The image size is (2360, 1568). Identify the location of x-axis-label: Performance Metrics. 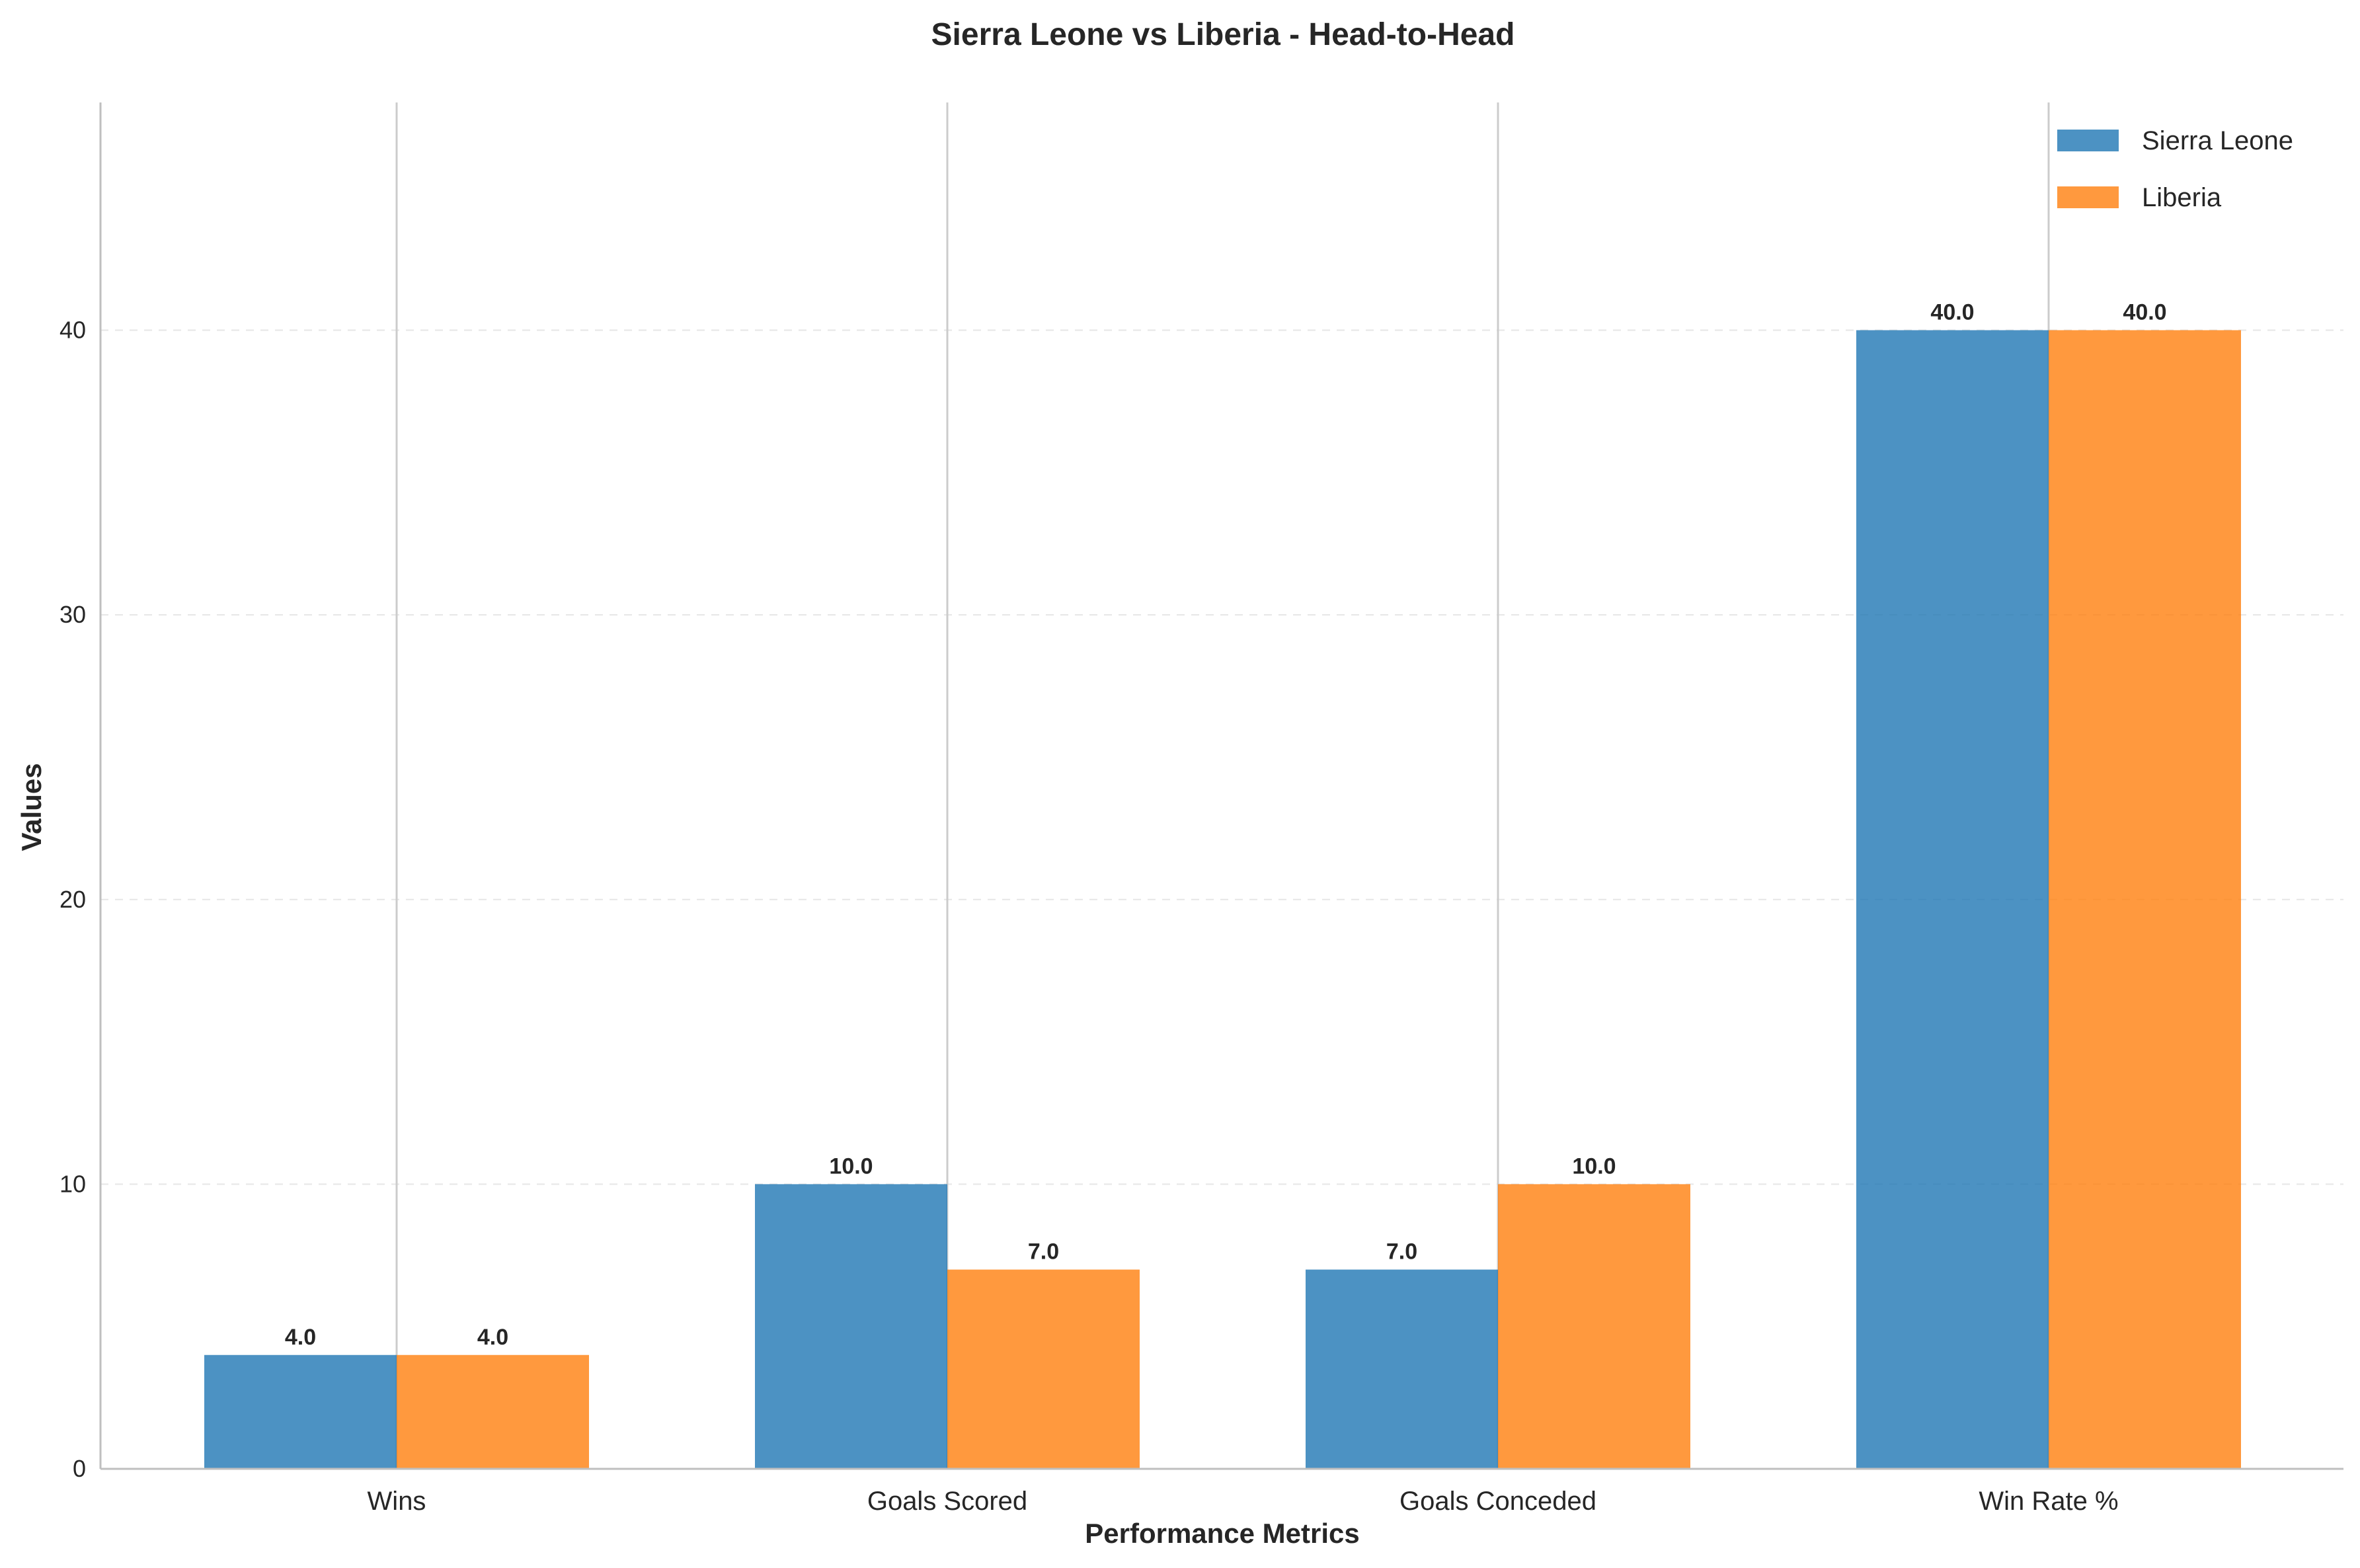
(1222, 1533).